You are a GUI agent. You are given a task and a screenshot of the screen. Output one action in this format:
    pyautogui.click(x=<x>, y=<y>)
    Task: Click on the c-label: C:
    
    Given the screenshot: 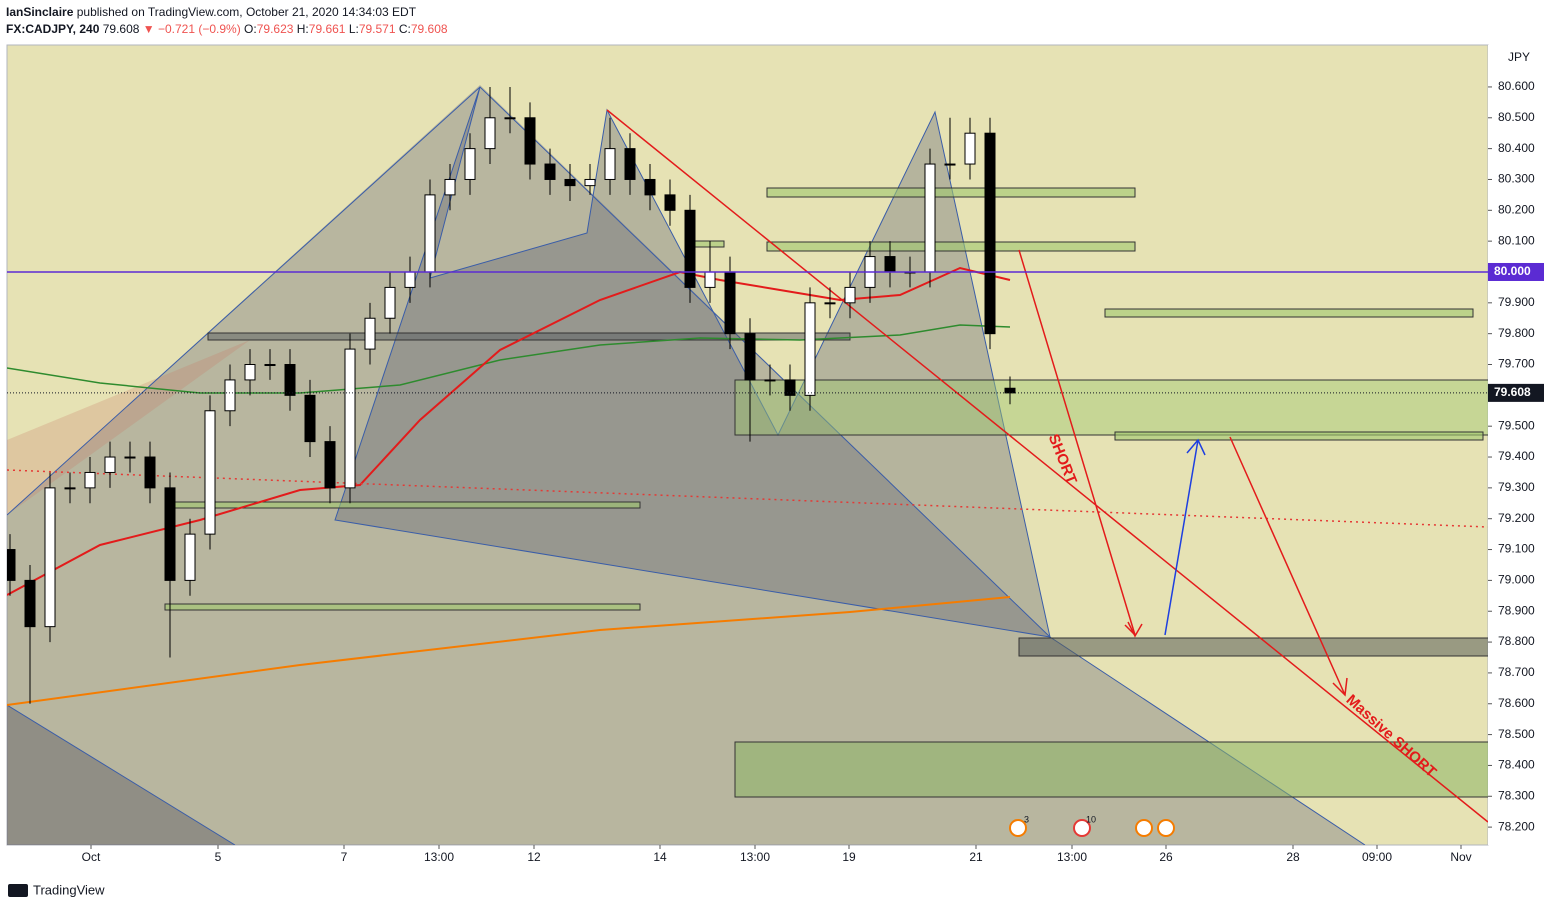 What is the action you would take?
    pyautogui.click(x=404, y=29)
    